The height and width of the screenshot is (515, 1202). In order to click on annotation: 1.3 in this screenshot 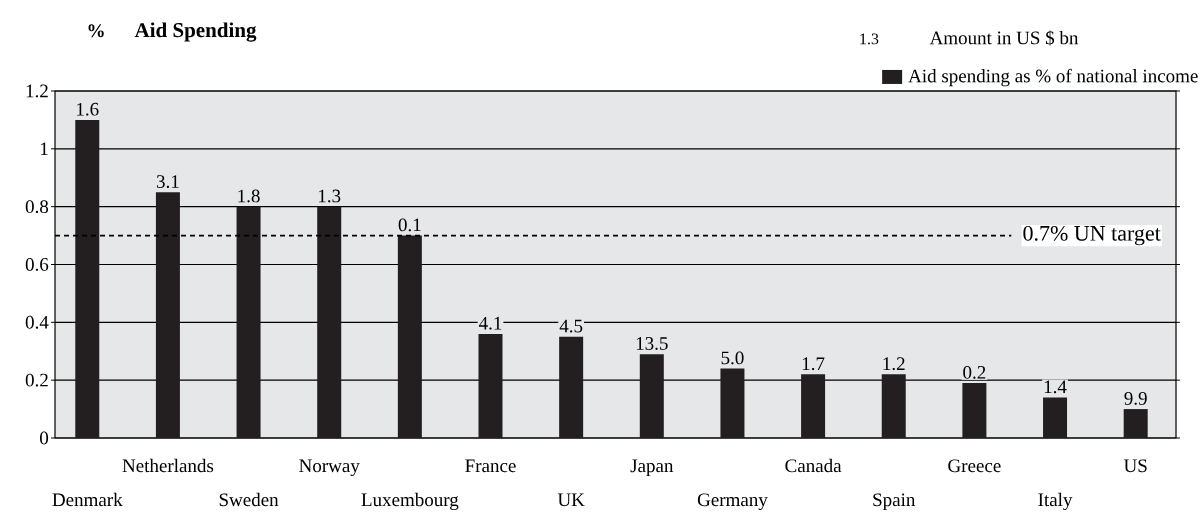, I will do `click(330, 196)`.